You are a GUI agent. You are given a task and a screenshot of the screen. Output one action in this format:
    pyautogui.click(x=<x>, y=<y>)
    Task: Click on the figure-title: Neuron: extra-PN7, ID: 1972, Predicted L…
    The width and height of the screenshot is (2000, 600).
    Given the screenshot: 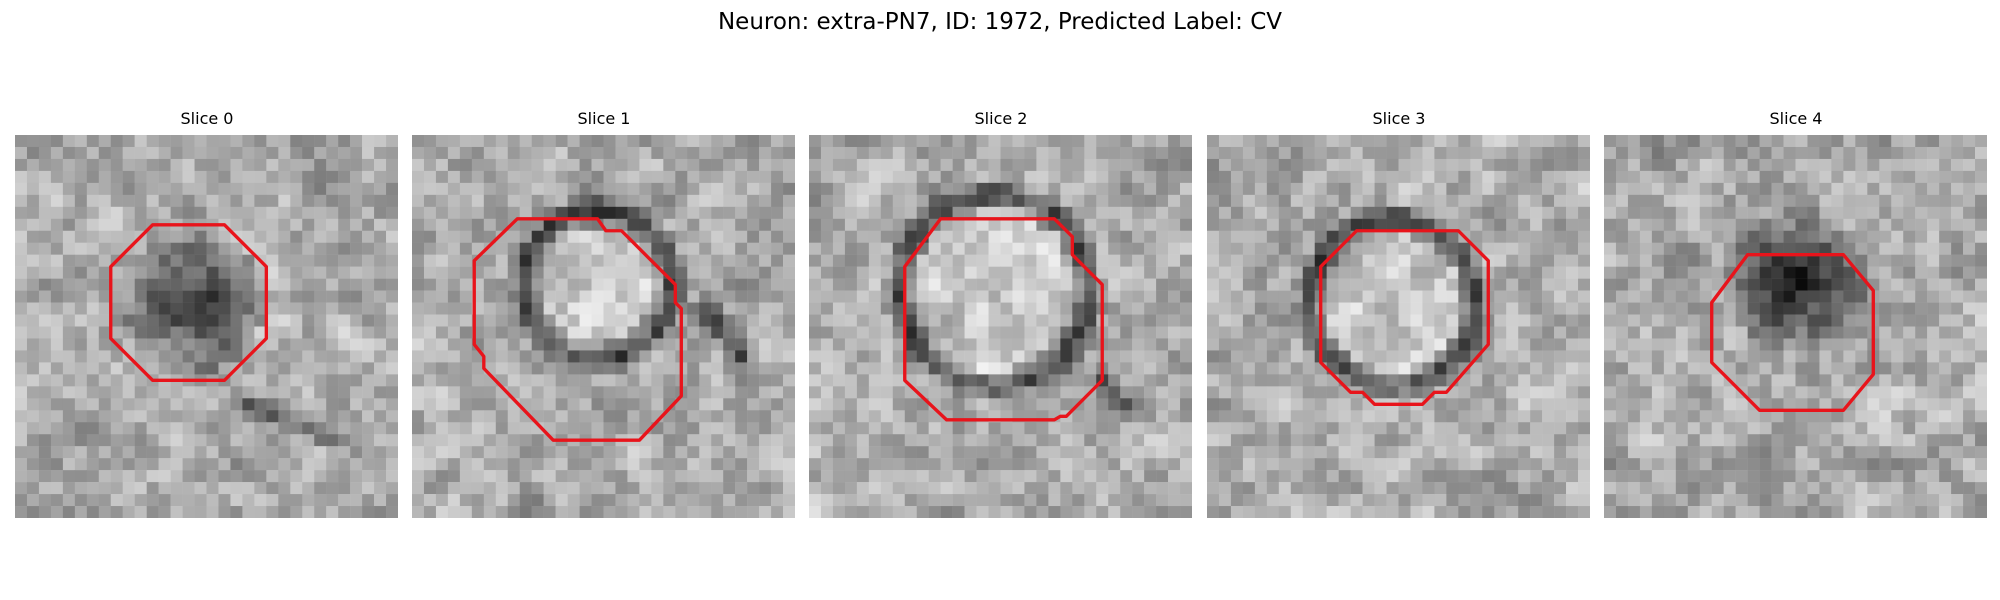 What is the action you would take?
    pyautogui.click(x=1000, y=22)
    